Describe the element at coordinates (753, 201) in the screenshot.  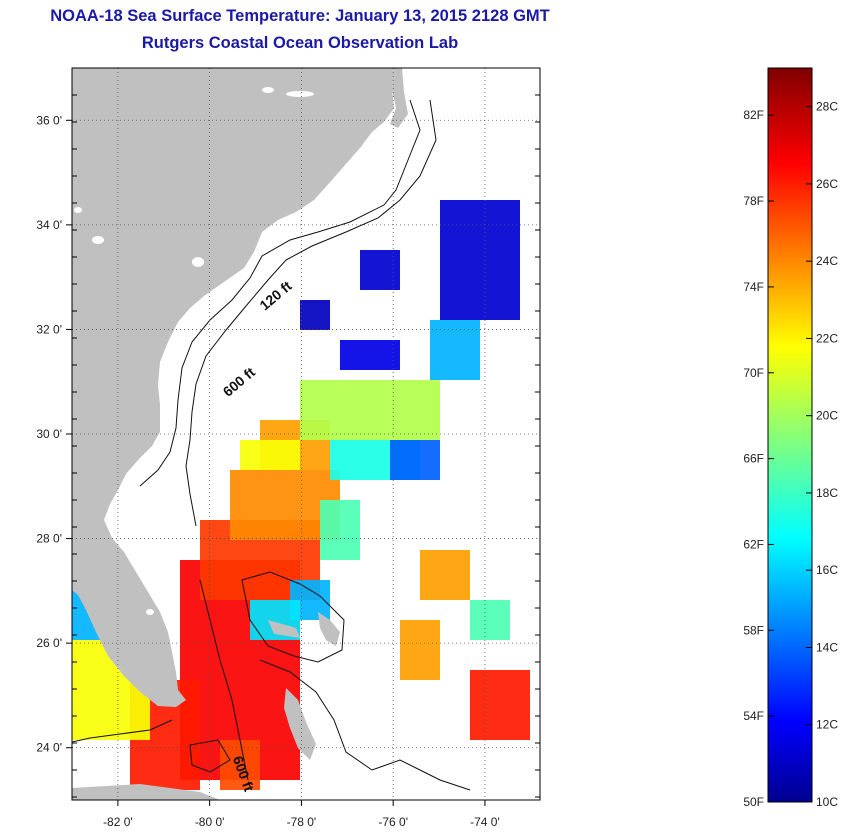
I see `fahrenheit-label: 78F` at that location.